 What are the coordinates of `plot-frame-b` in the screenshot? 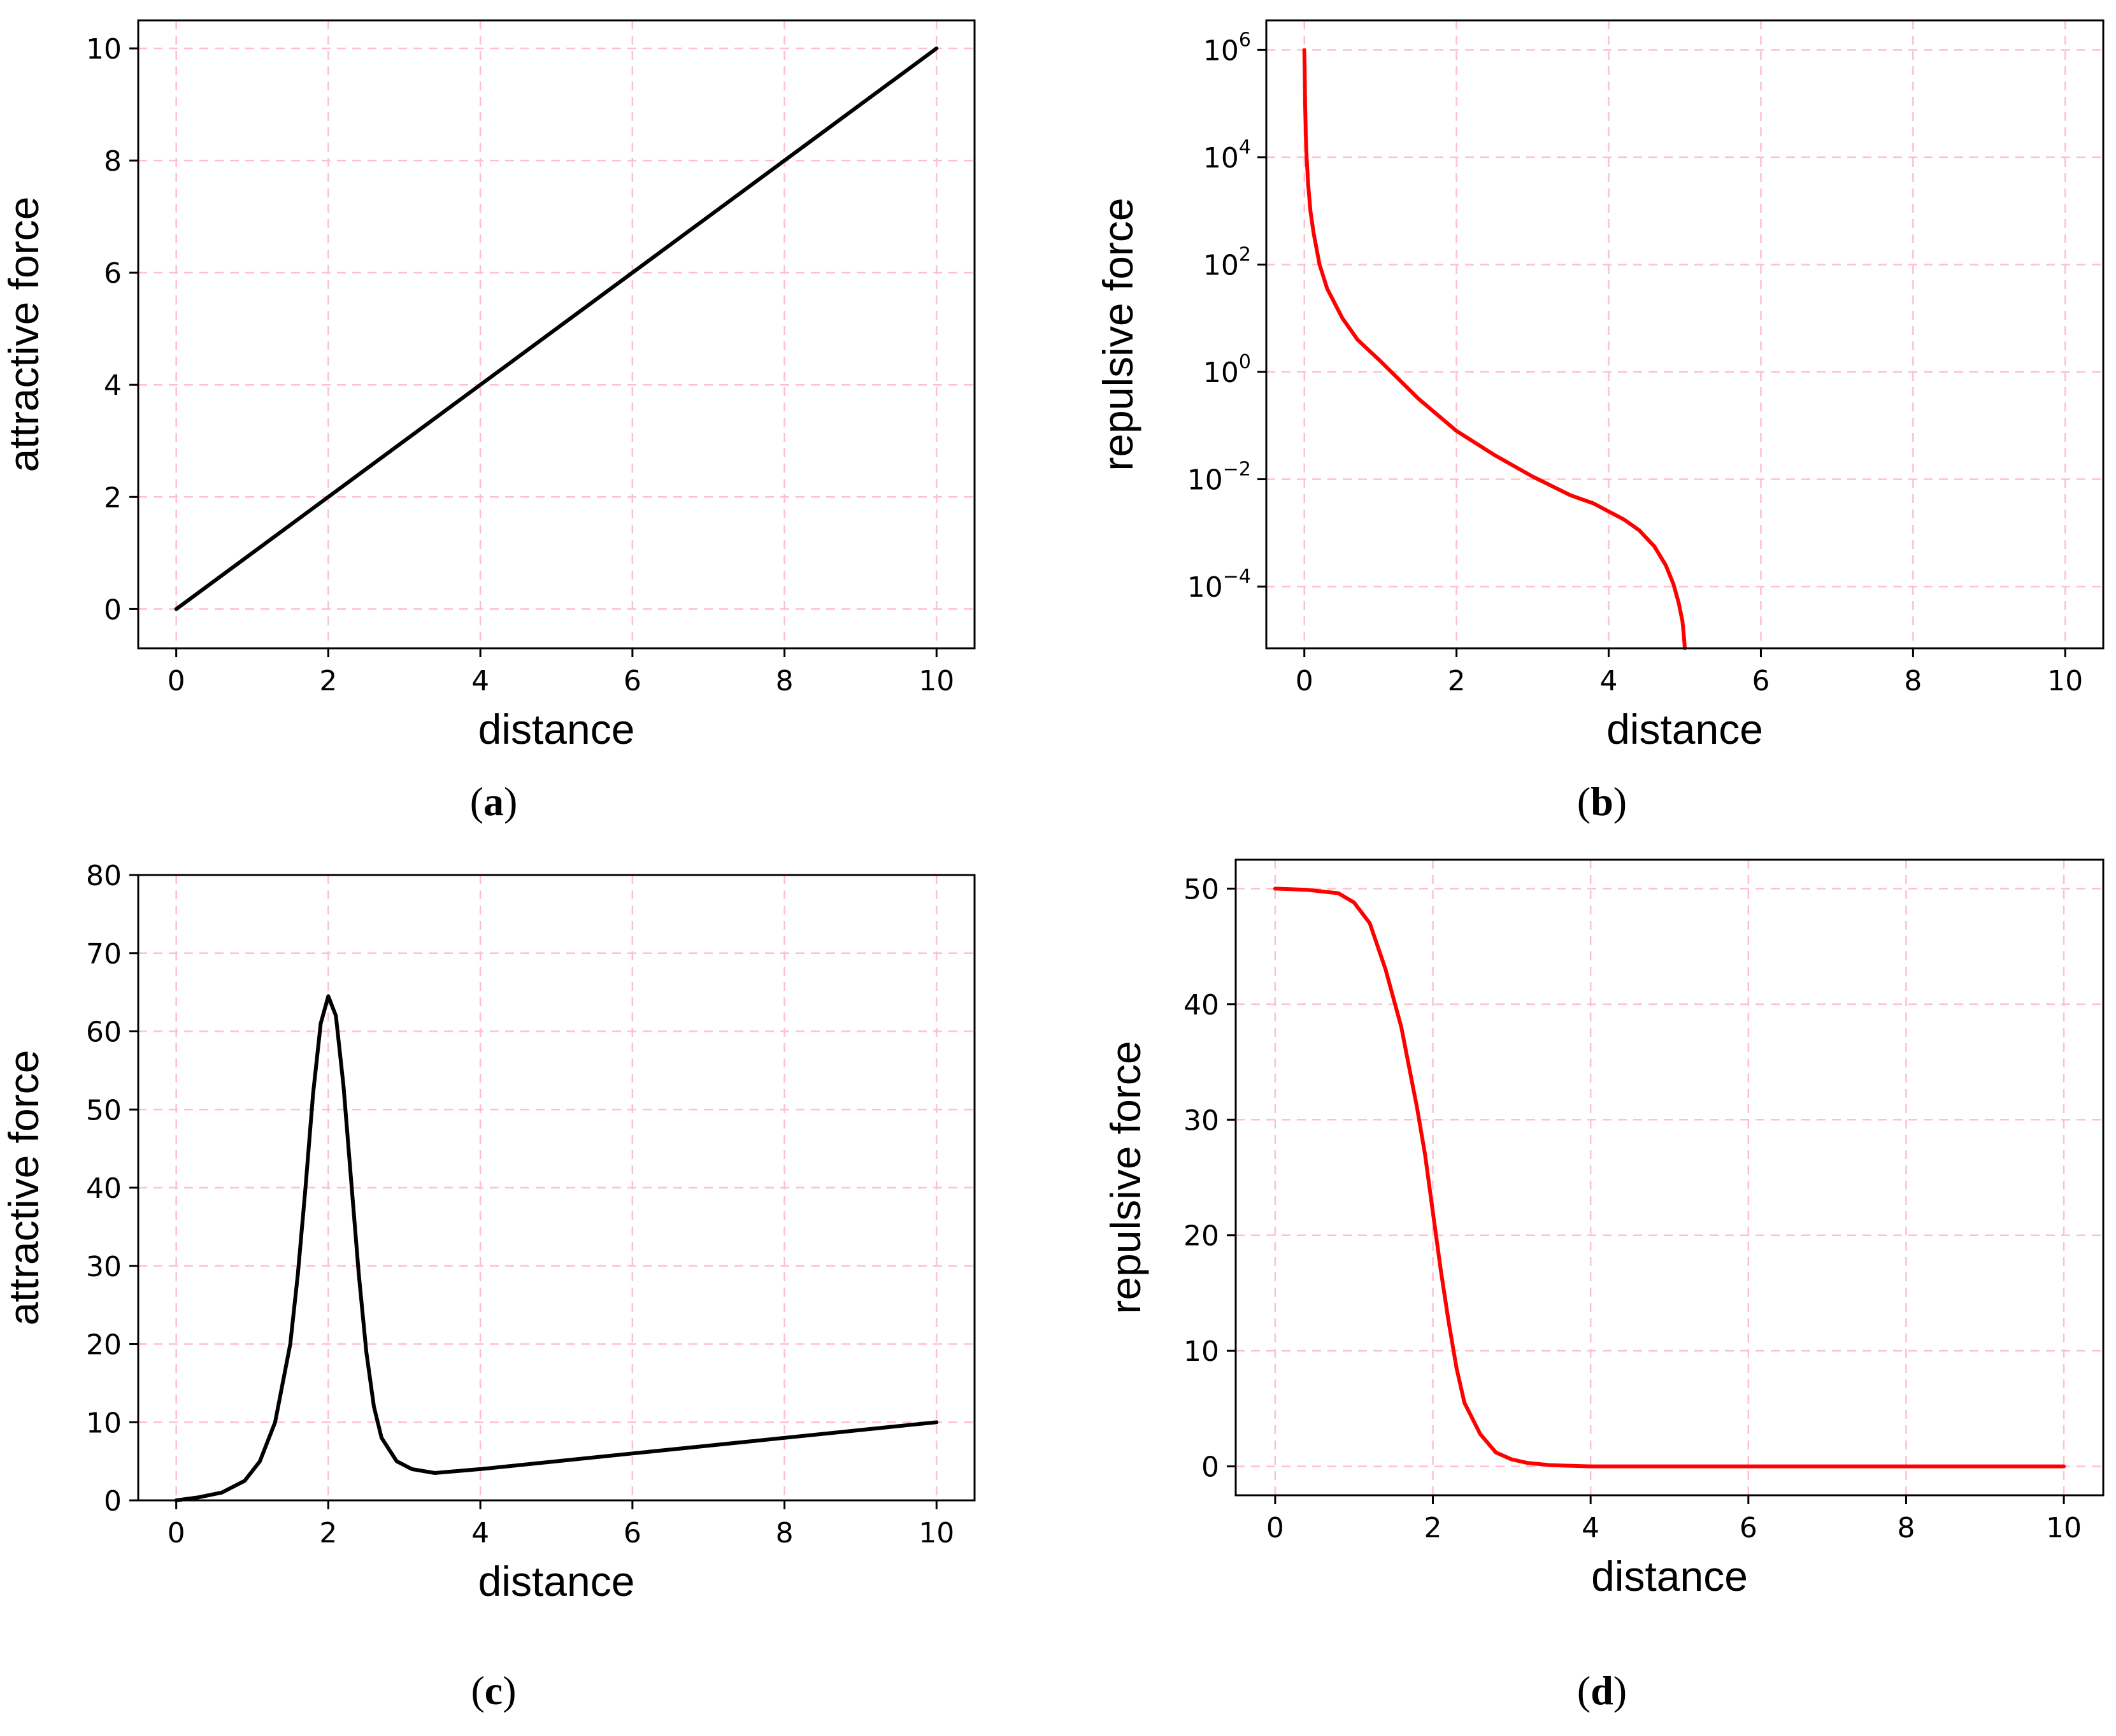 It's located at (1685, 334).